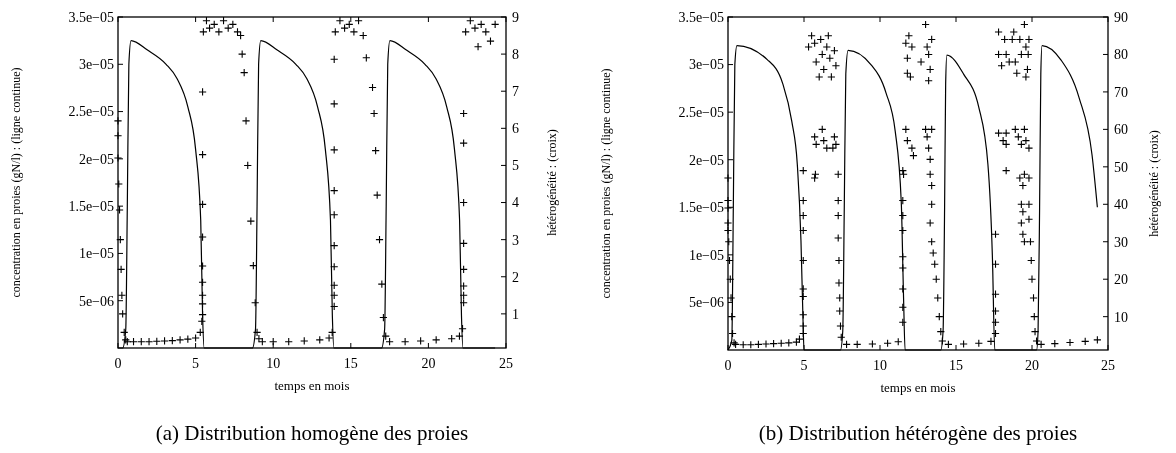 This screenshot has height=453, width=1176. I want to click on y2-tick-label: 2, so click(515, 277).